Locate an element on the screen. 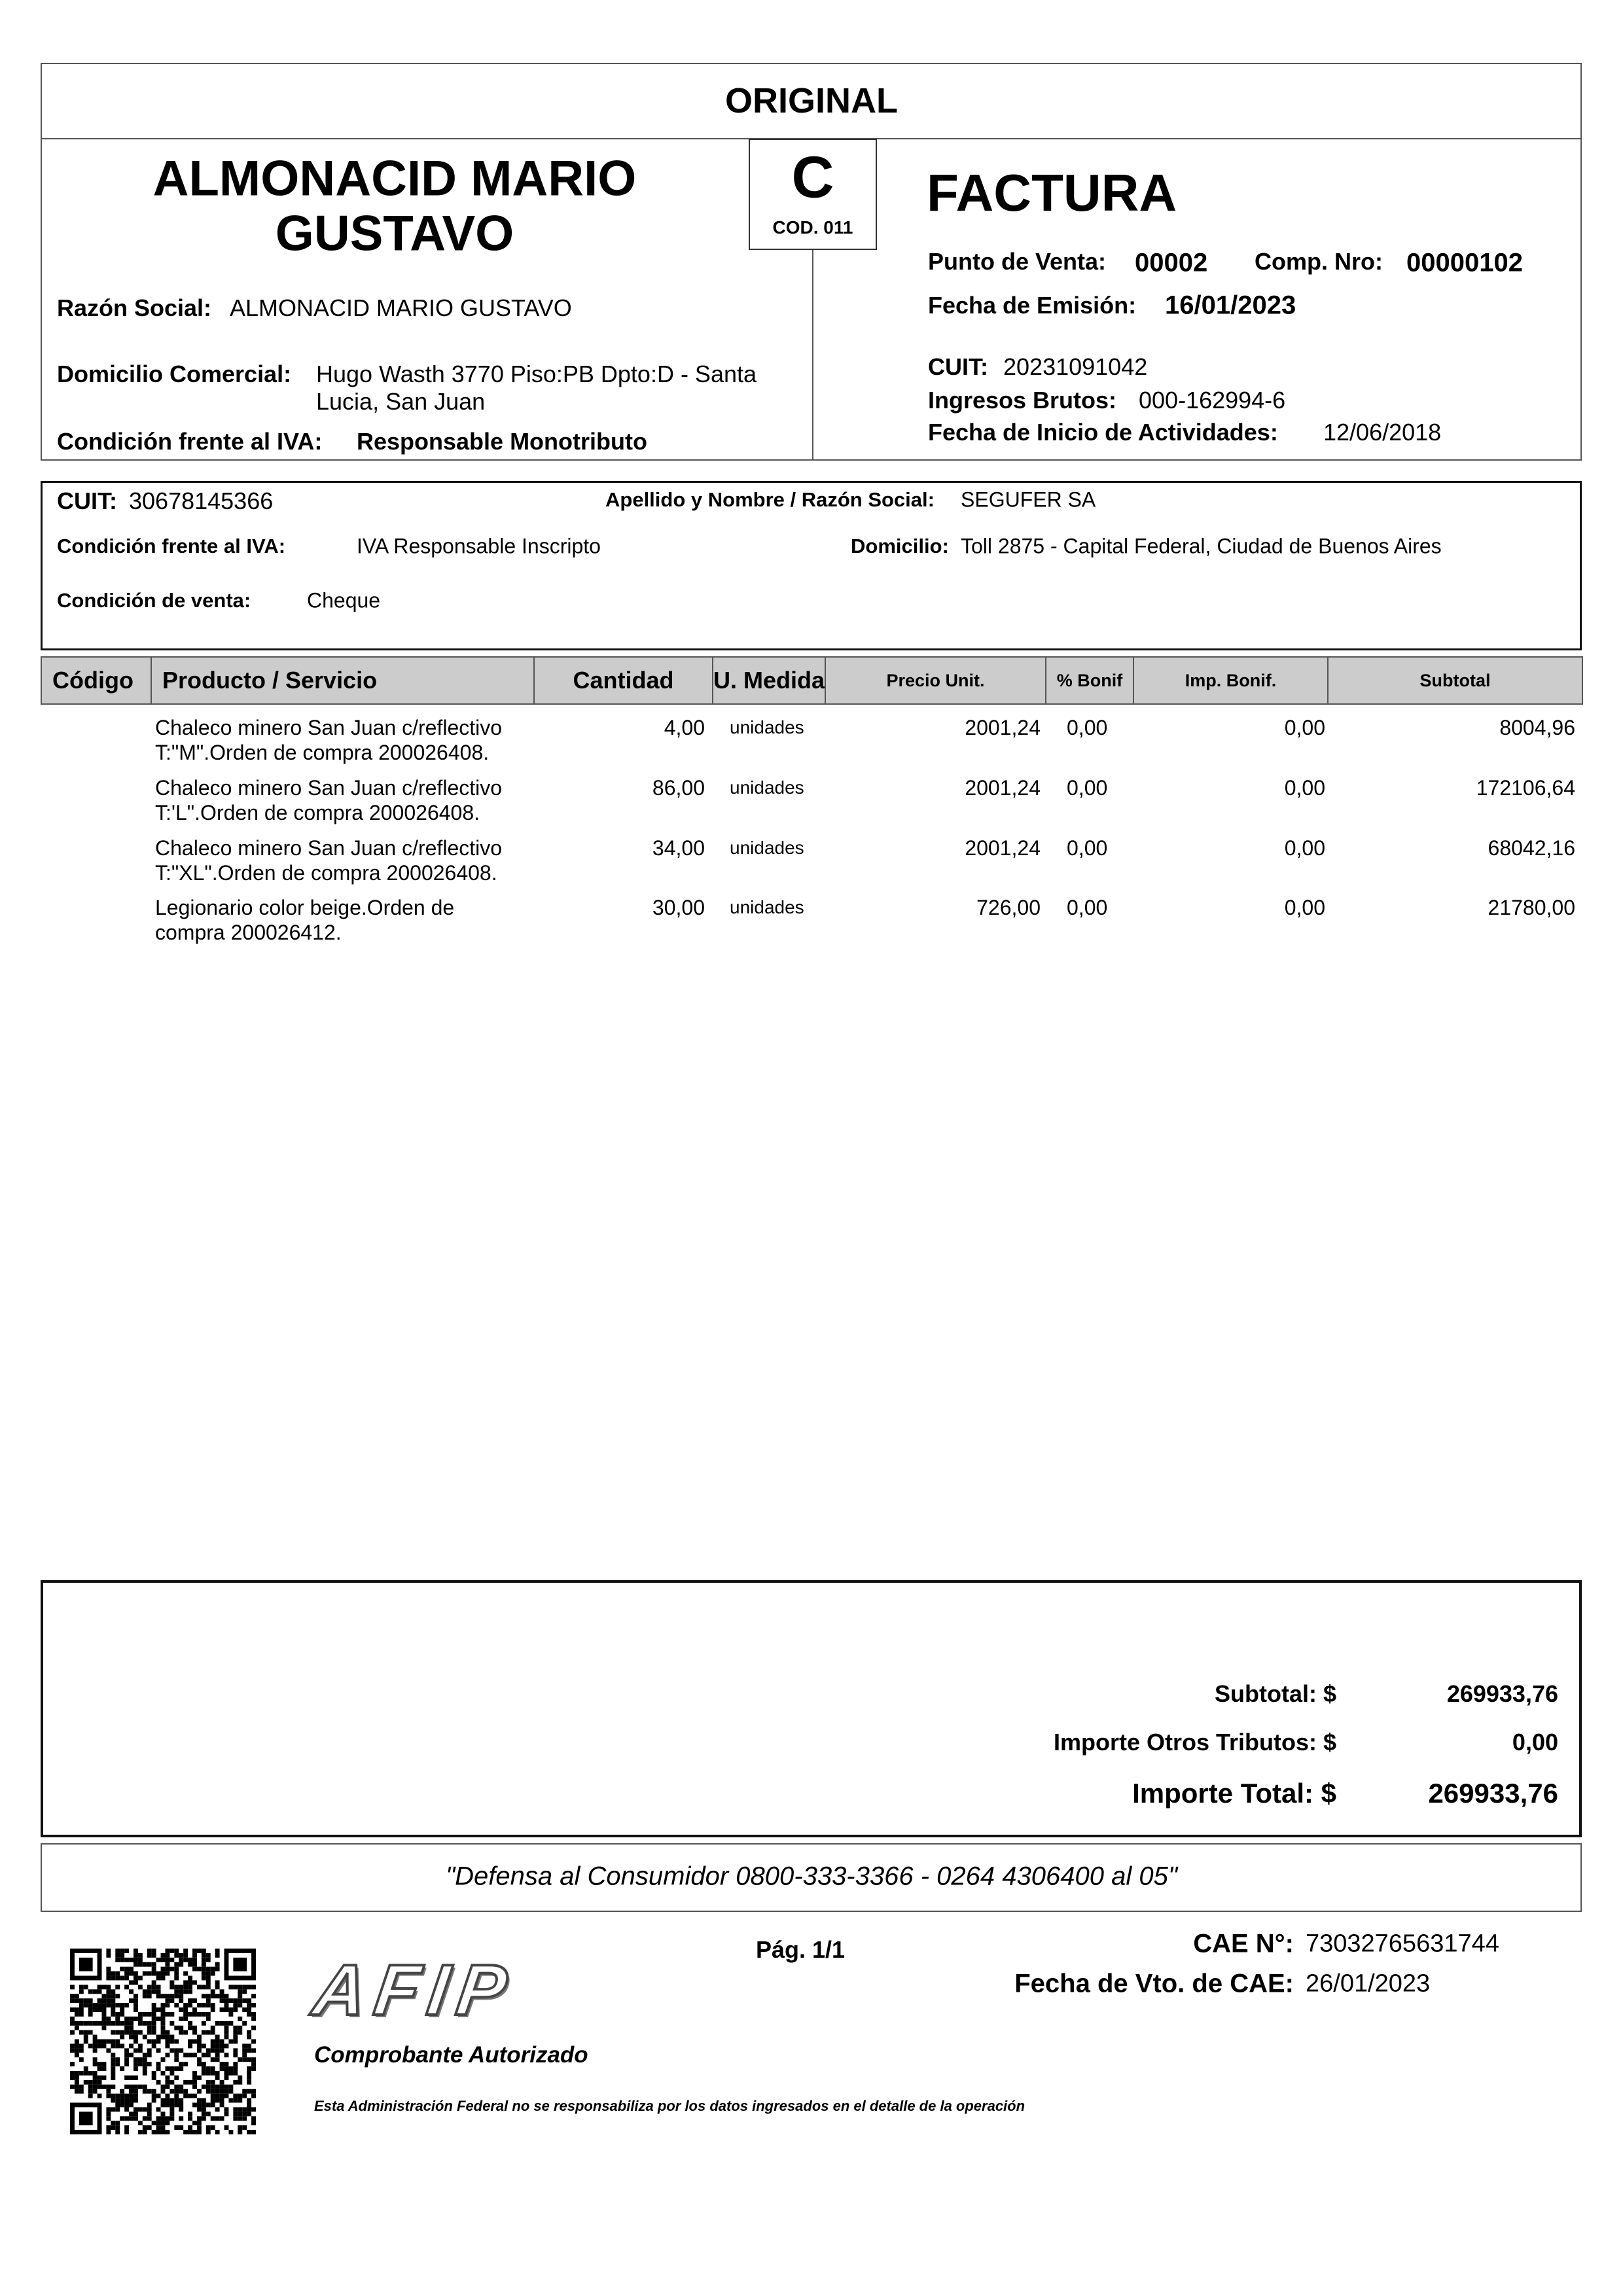 The image size is (1623, 2296). defensa-box is located at coordinates (811, 1877).